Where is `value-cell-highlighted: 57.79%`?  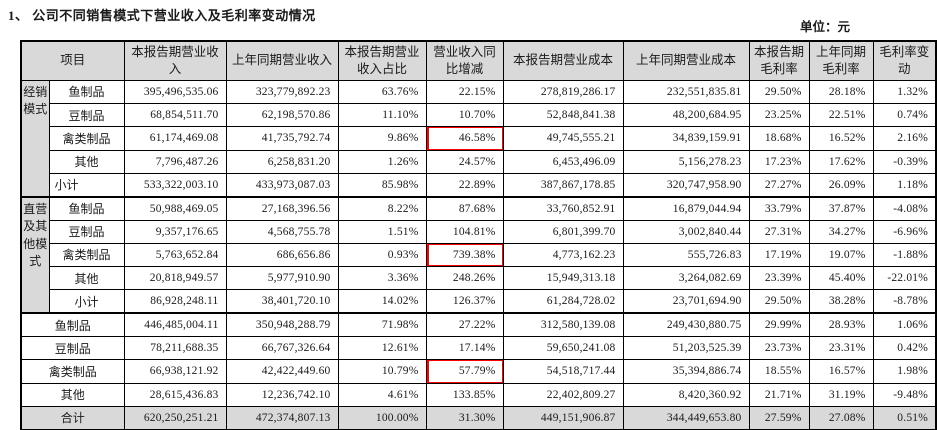 value-cell-highlighted: 57.79% is located at coordinates (464, 371).